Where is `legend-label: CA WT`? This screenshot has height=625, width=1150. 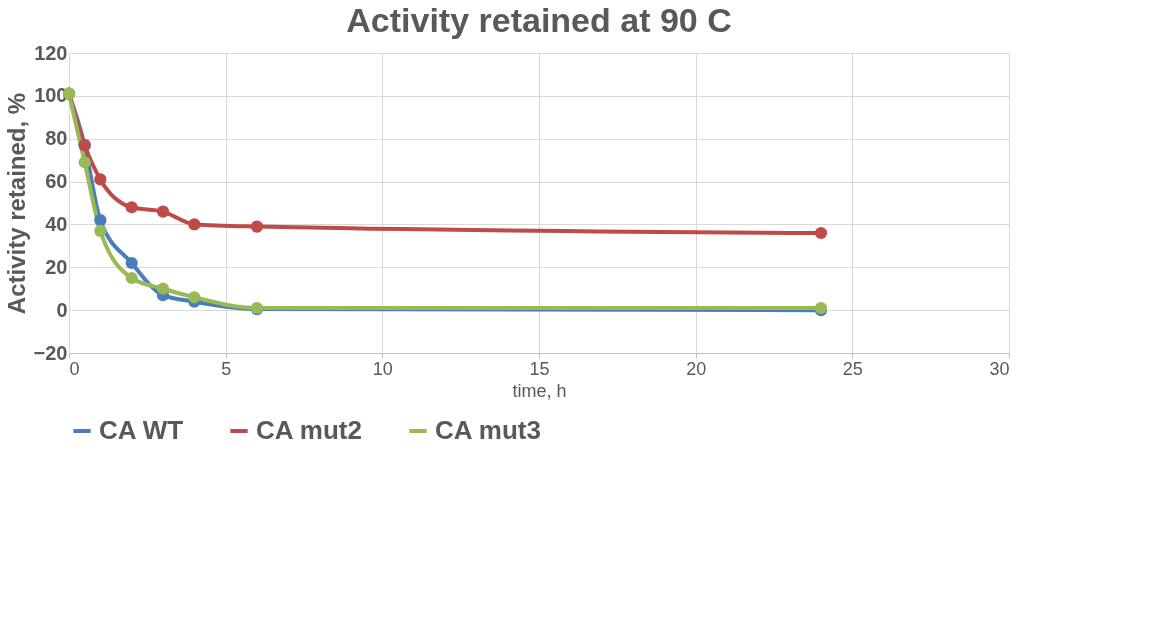
legend-label: CA WT is located at coordinates (141, 430).